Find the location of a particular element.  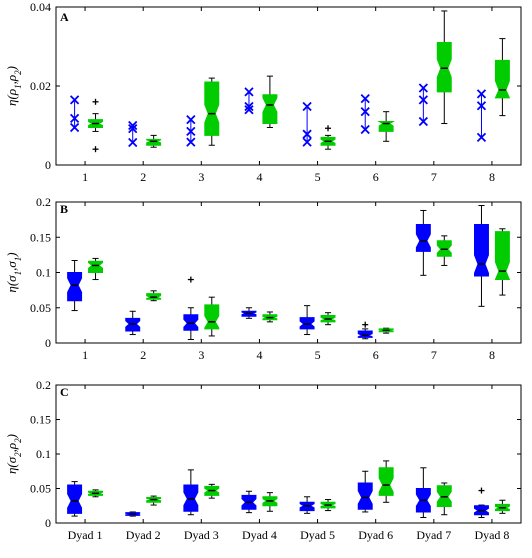

panel-C-ytick-label-4: 0.2 is located at coordinates (43, 385).